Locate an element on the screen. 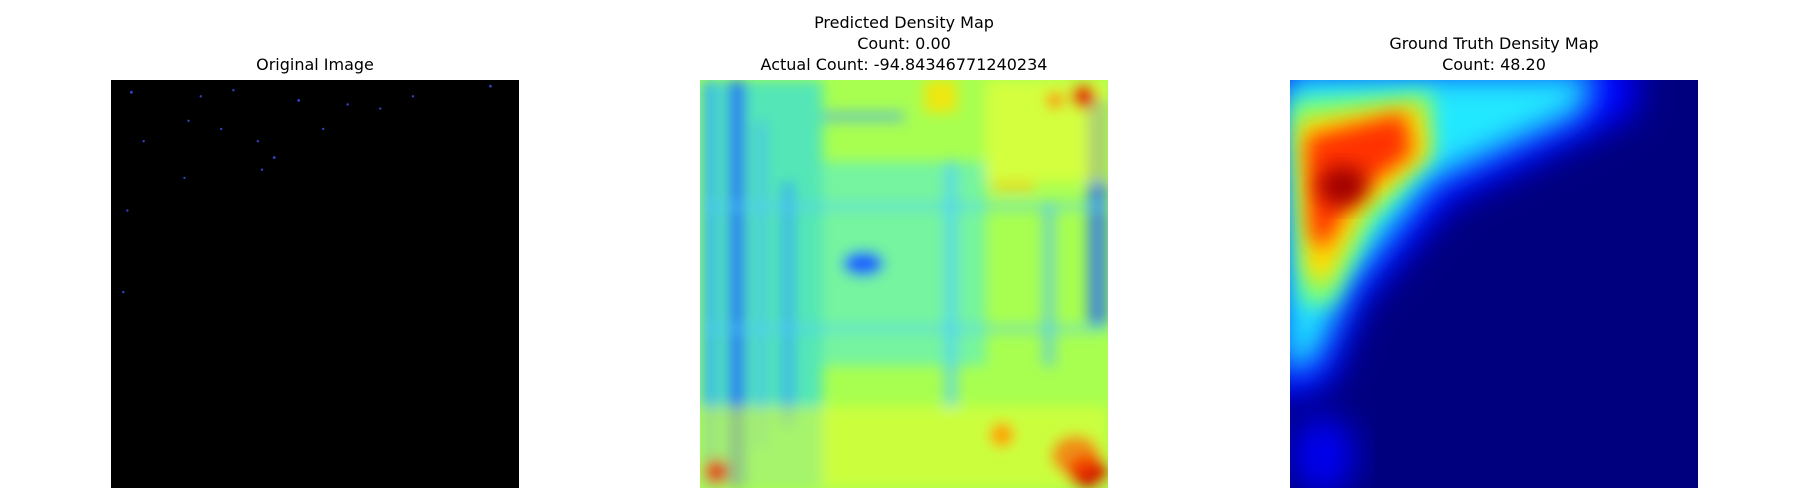 The height and width of the screenshot is (500, 1800). panel-title: Original Image is located at coordinates (315, 64).